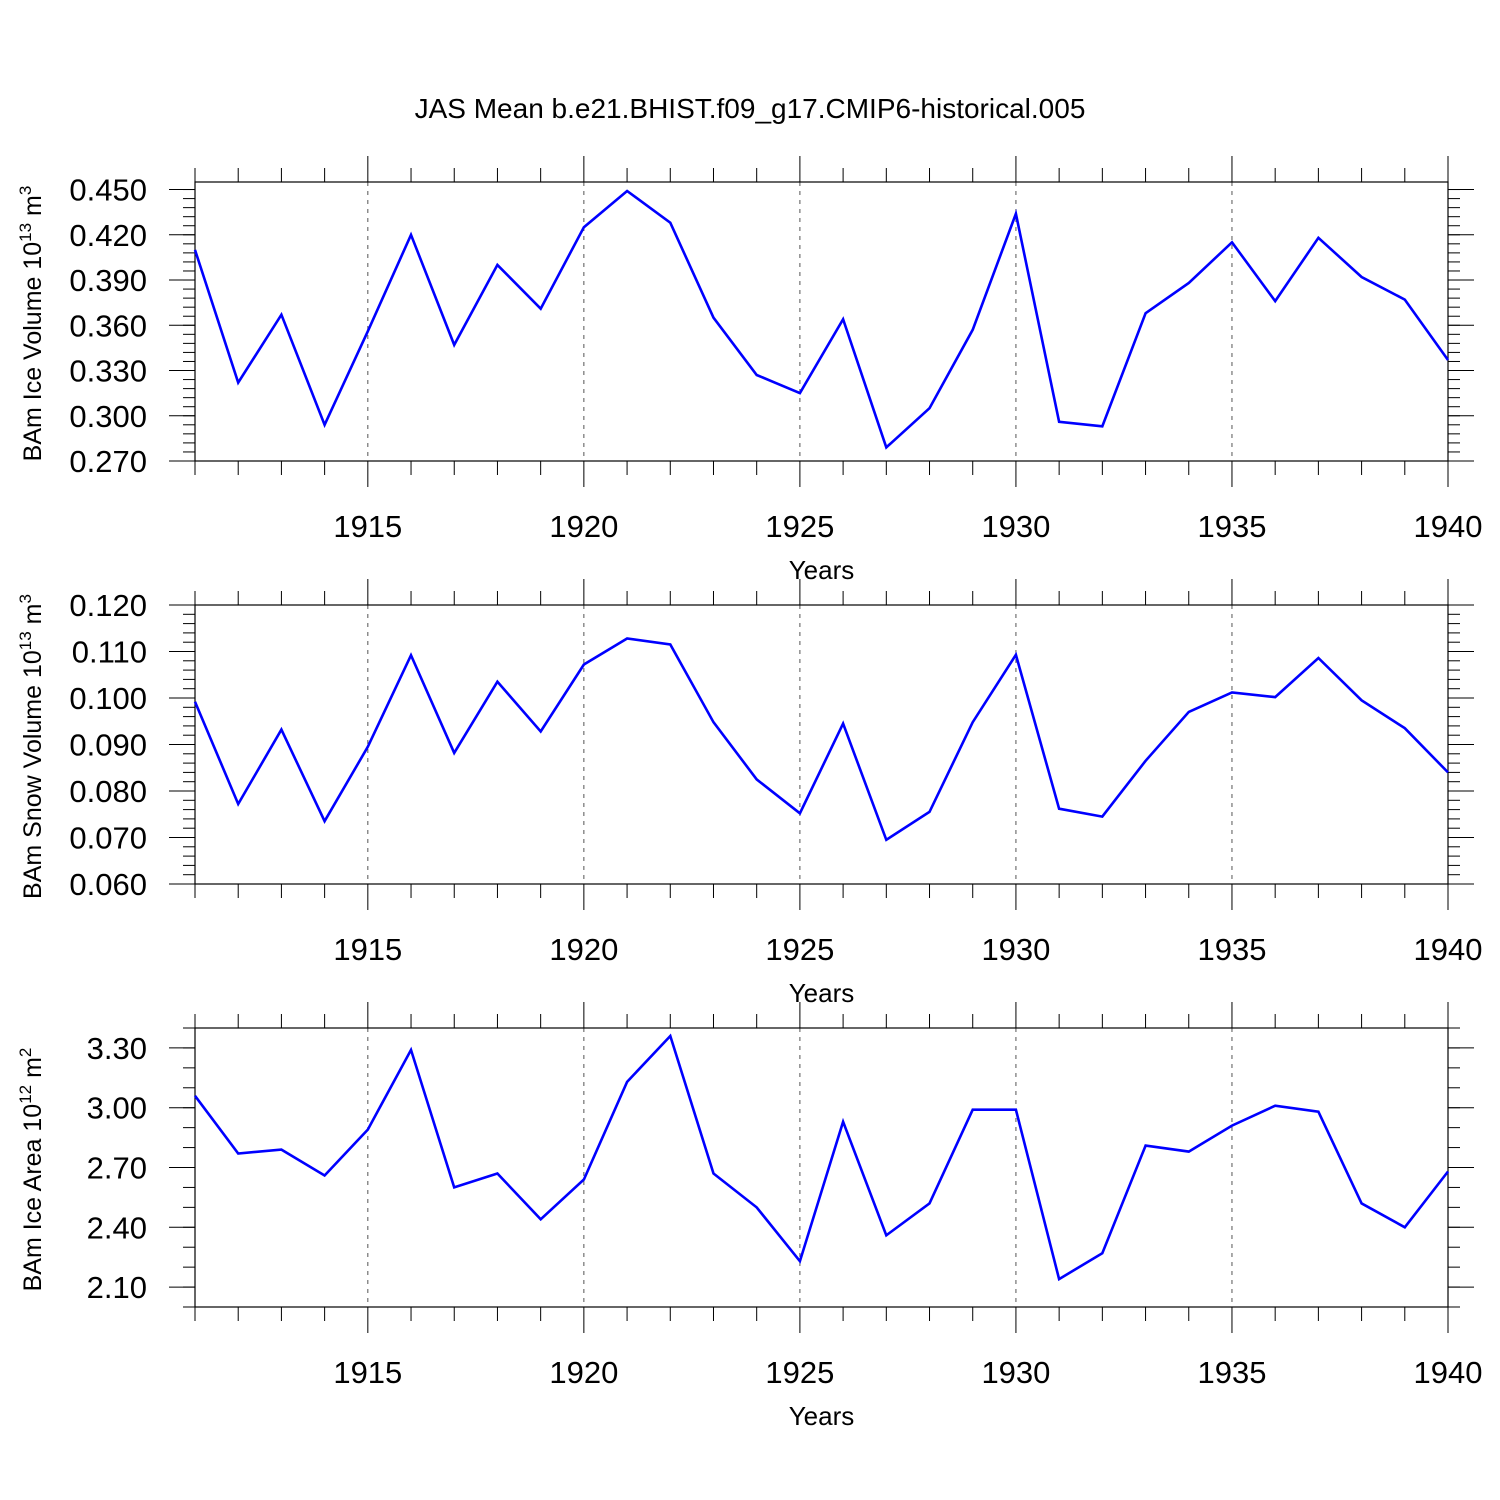 This screenshot has width=1500, height=1500. What do you see at coordinates (108, 698) in the screenshot?
I see `y-tick-label: 0.100` at bounding box center [108, 698].